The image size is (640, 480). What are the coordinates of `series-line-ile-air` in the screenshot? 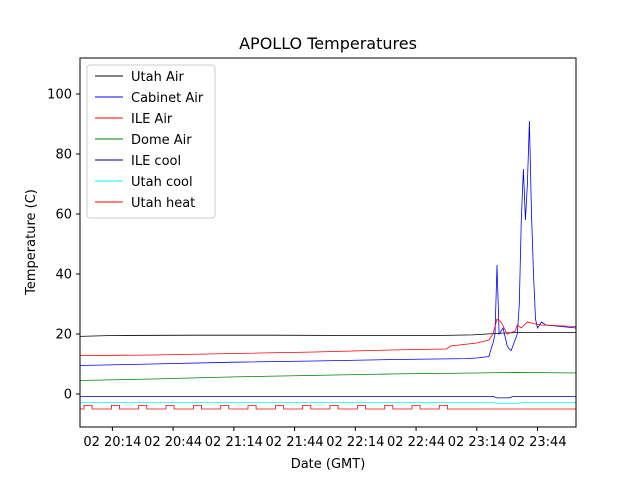 It's located at (328, 337).